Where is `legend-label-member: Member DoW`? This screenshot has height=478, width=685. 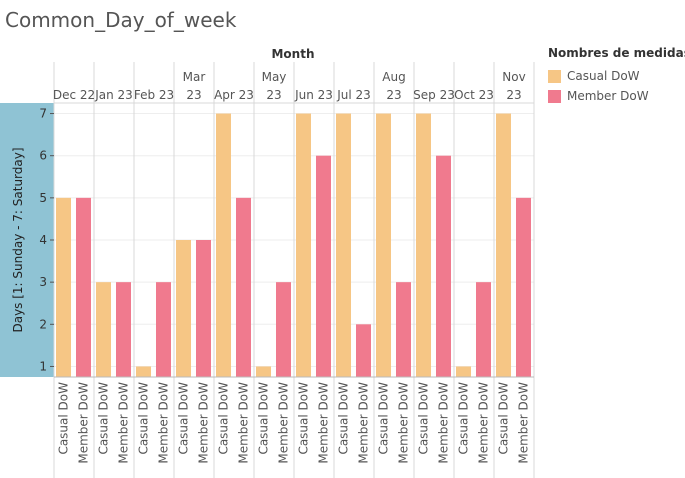
legend-label-member: Member DoW is located at coordinates (608, 96).